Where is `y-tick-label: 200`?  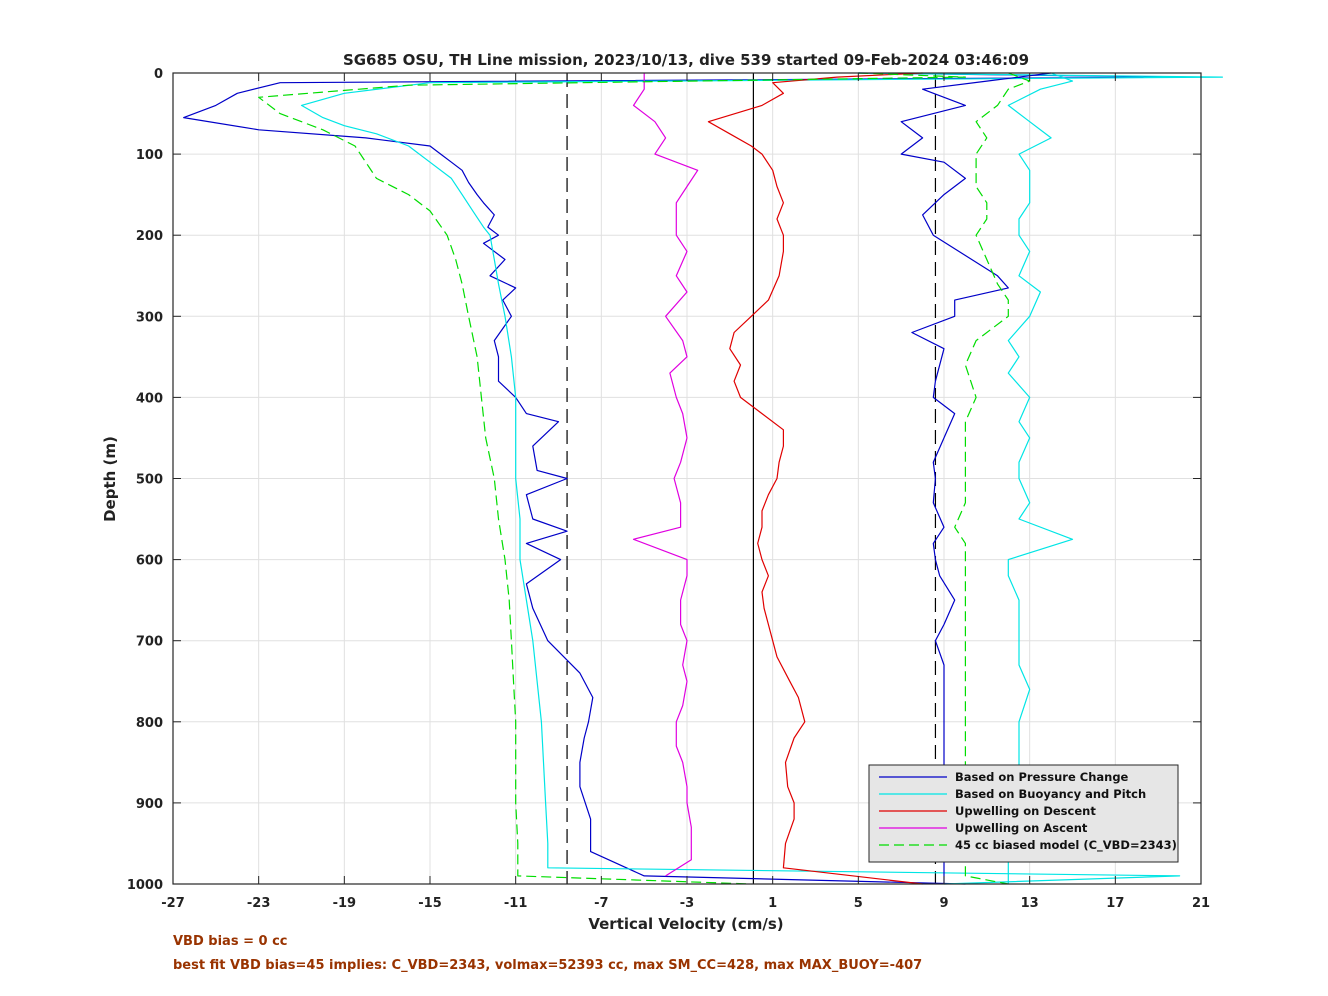
y-tick-label: 200 is located at coordinates (149, 236).